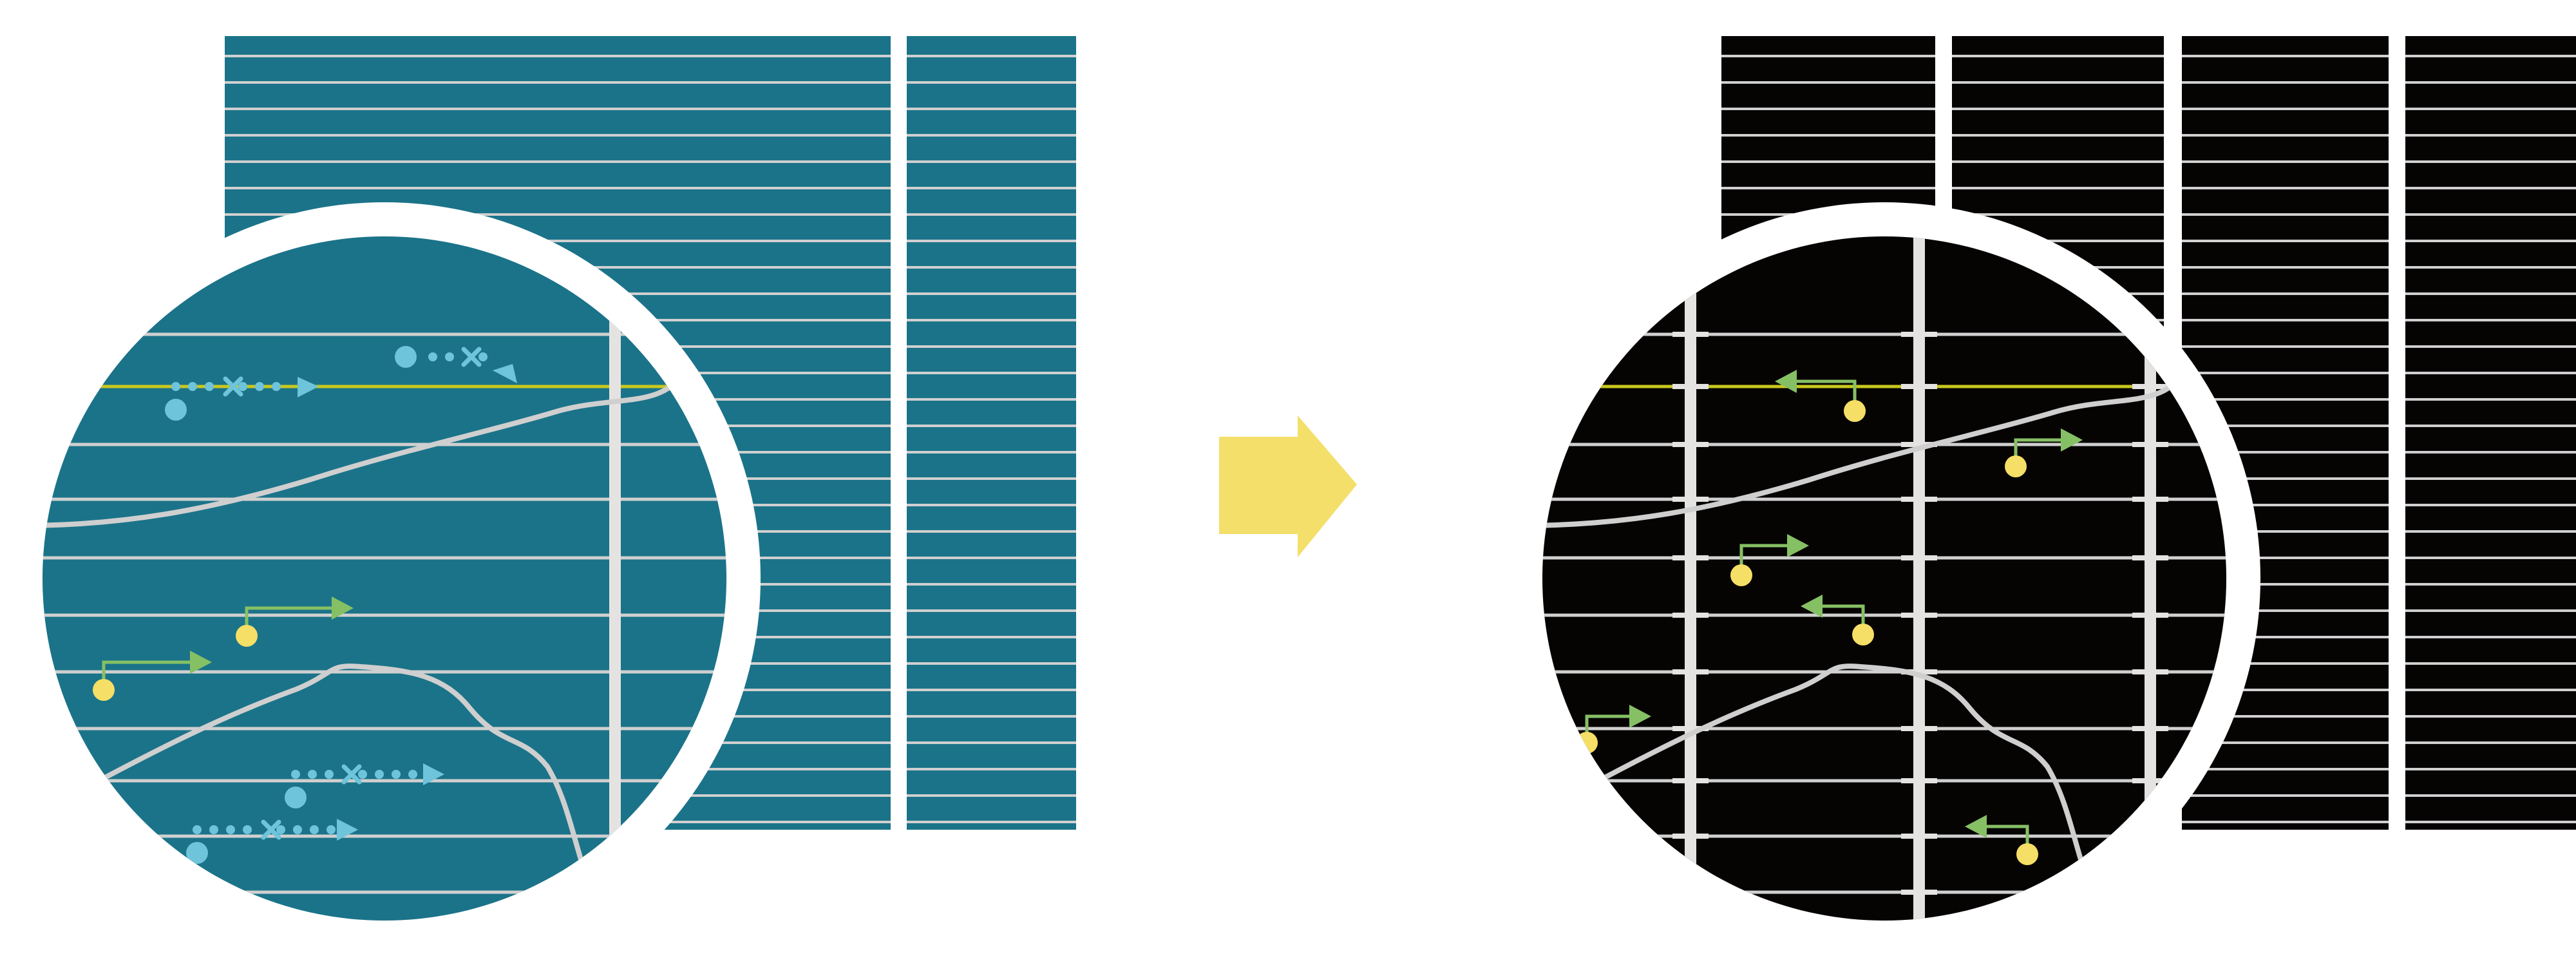 This screenshot has height=974, width=2576. Describe the element at coordinates (1288, 486) in the screenshot. I see `arrow-right-icon` at that location.